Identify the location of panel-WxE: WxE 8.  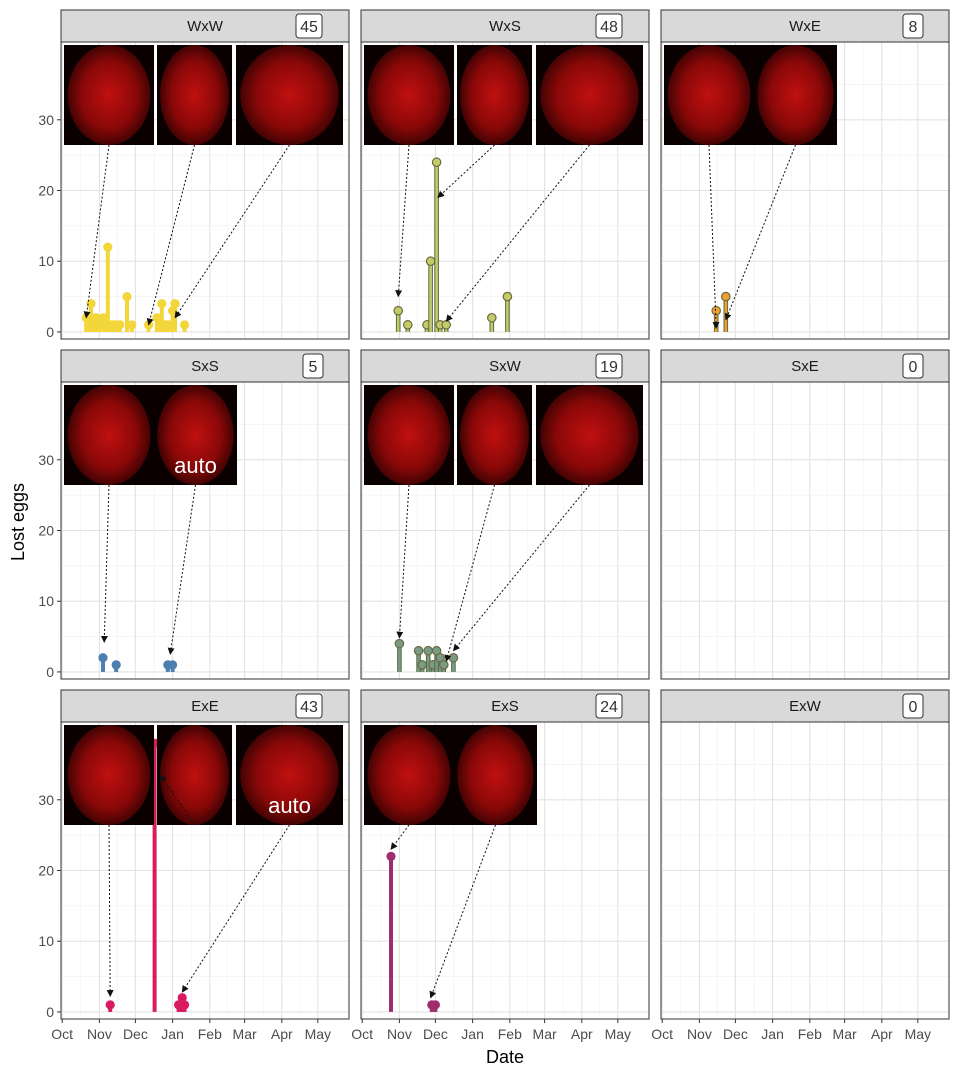
(805, 174).